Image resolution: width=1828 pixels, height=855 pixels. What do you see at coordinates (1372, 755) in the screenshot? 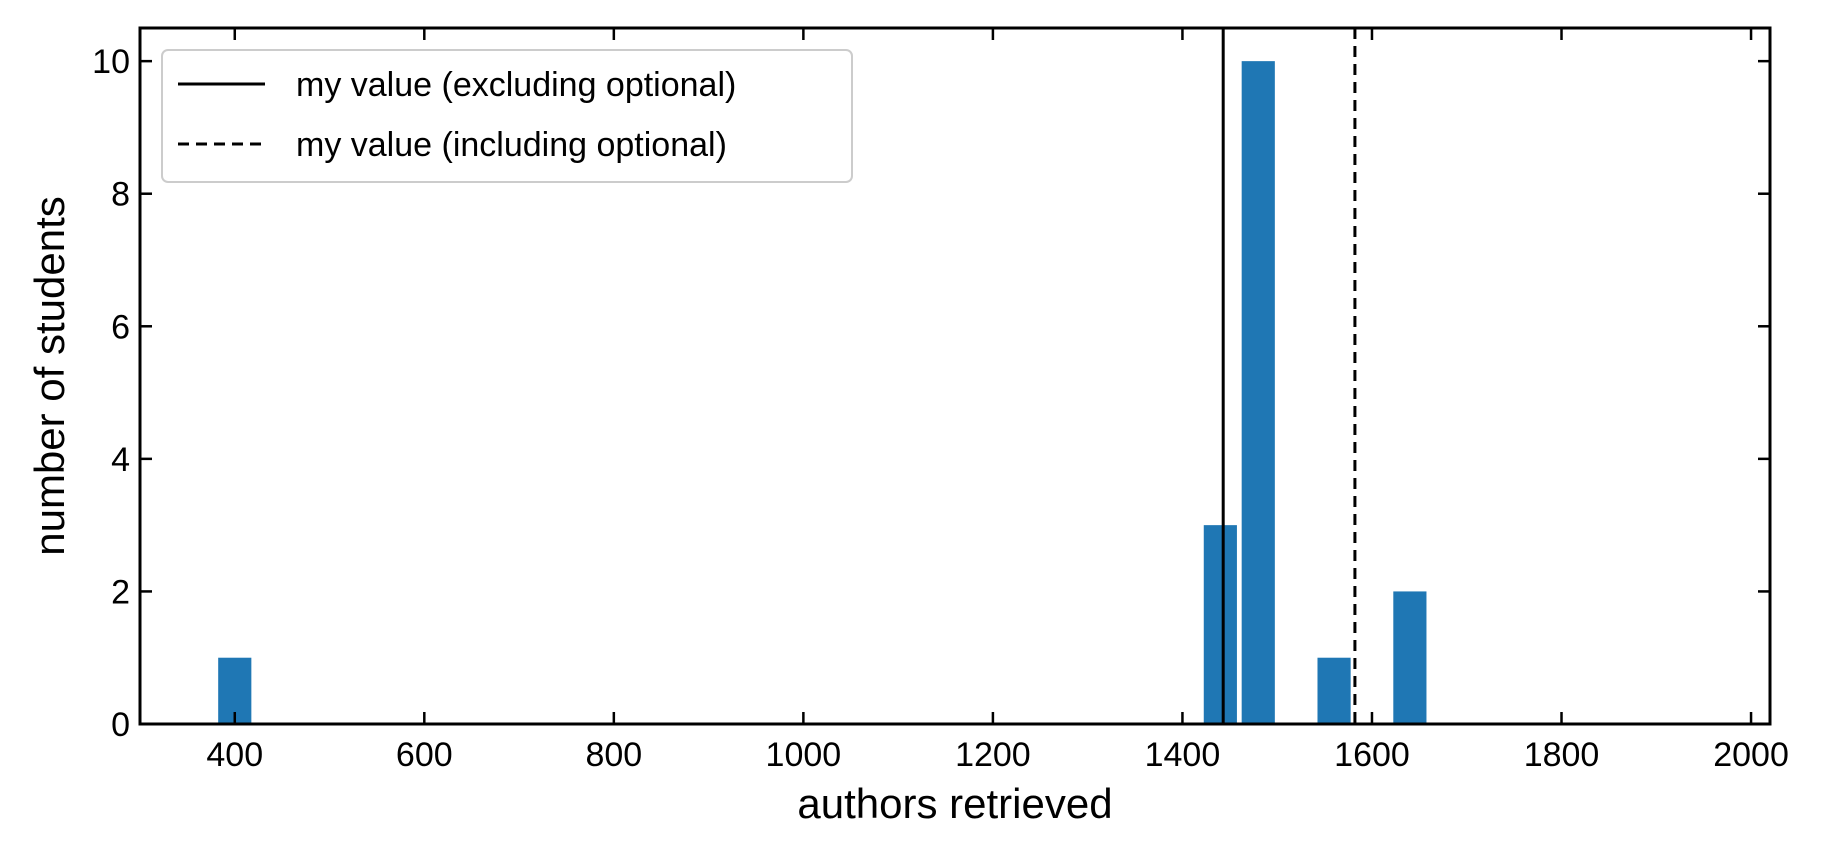
I see `x-tick-label: 1600` at bounding box center [1372, 755].